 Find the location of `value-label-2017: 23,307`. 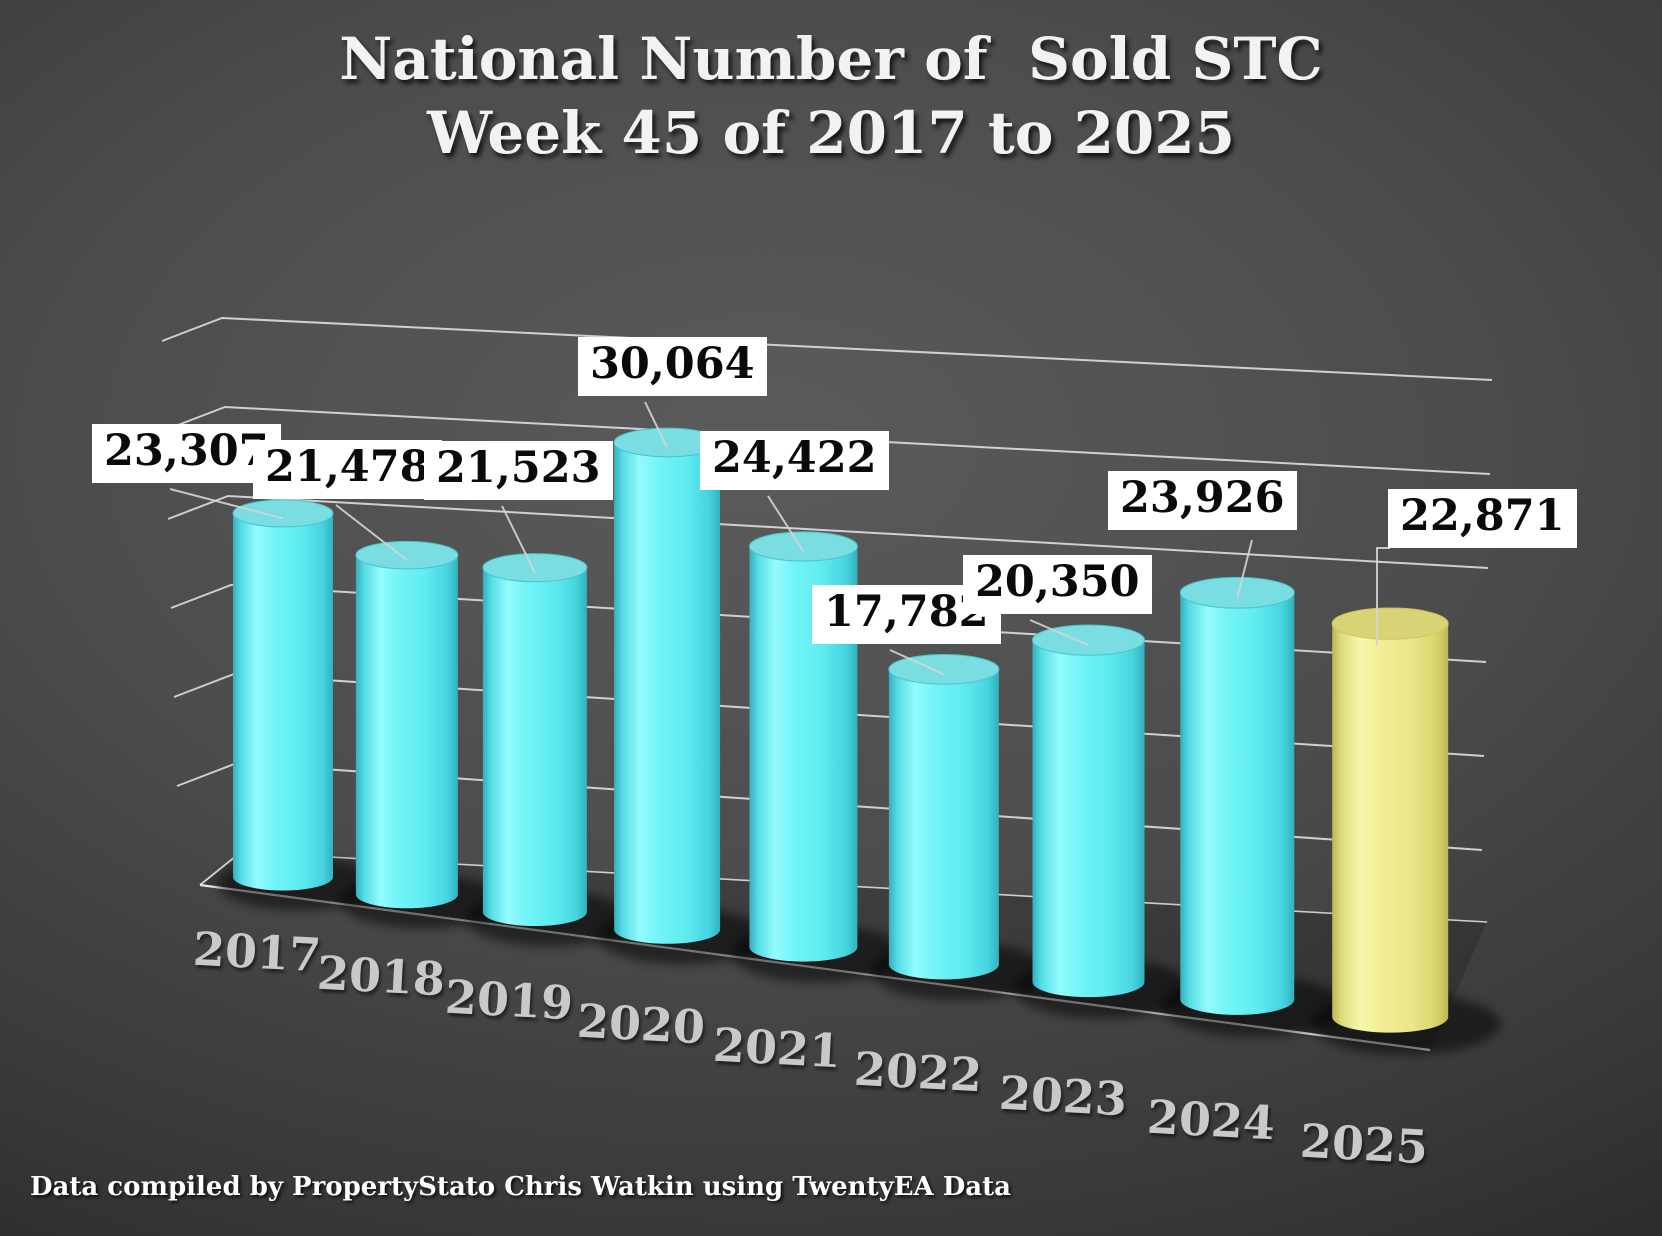

value-label-2017: 23,307 is located at coordinates (186, 454).